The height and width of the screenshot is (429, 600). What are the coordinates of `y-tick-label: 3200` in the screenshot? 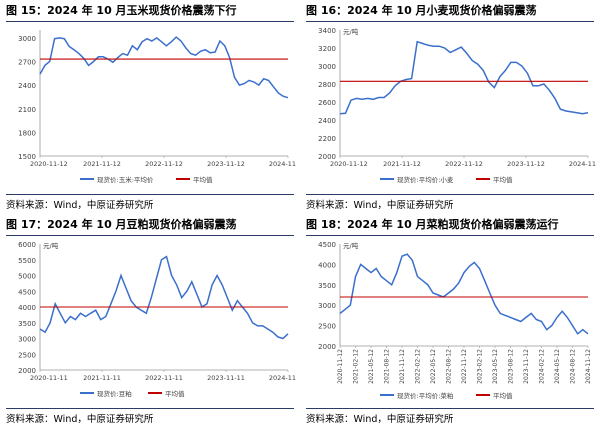 It's located at (327, 49).